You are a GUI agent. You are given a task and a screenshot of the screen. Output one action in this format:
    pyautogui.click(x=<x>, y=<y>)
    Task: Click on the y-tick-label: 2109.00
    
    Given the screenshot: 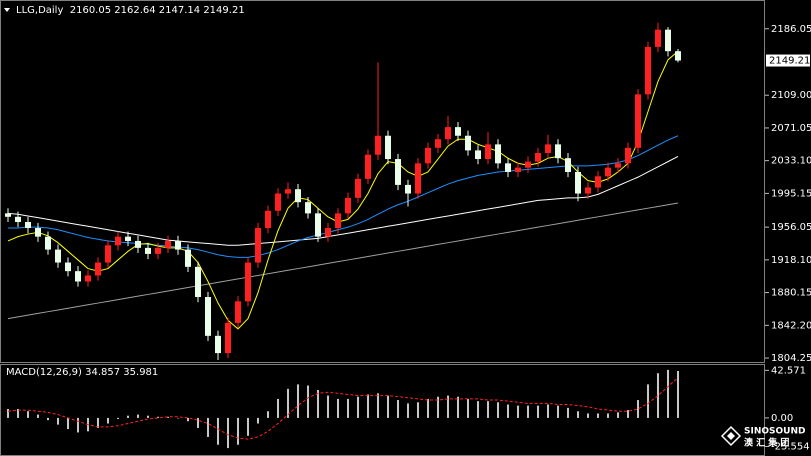 What is the action you would take?
    pyautogui.click(x=791, y=95)
    